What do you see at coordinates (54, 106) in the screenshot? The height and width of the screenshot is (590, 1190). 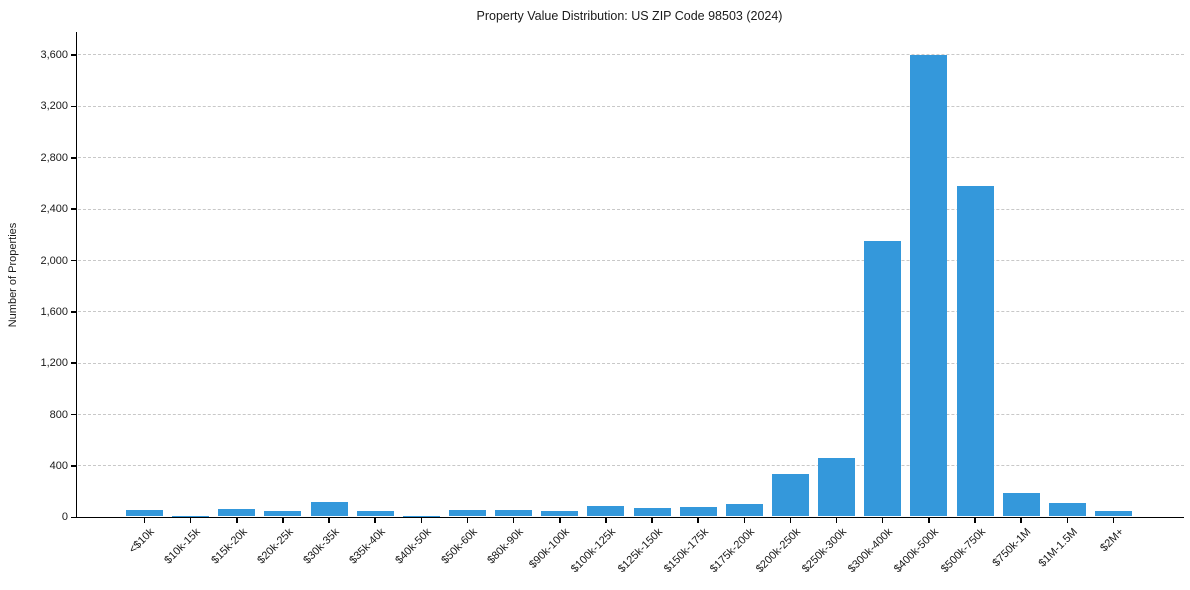 I see `y-tick-label: 3,200` at bounding box center [54, 106].